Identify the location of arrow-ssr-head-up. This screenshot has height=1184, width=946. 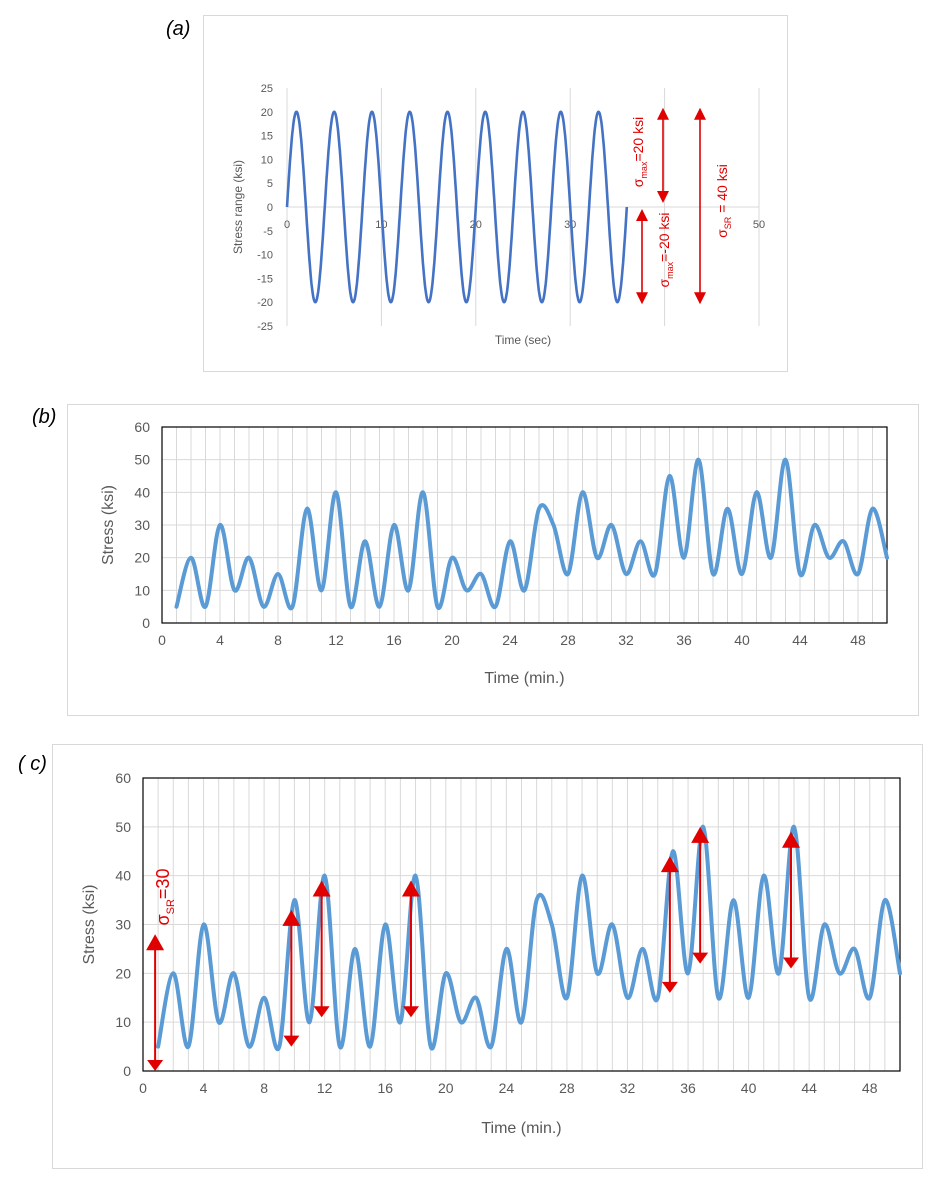
(700, 113).